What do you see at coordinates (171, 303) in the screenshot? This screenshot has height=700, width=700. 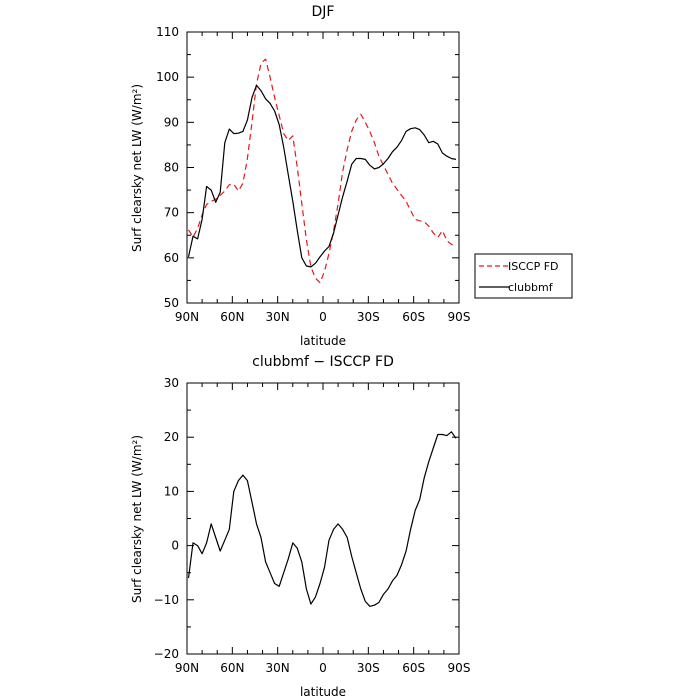 I see `y-tick-label: 50` at bounding box center [171, 303].